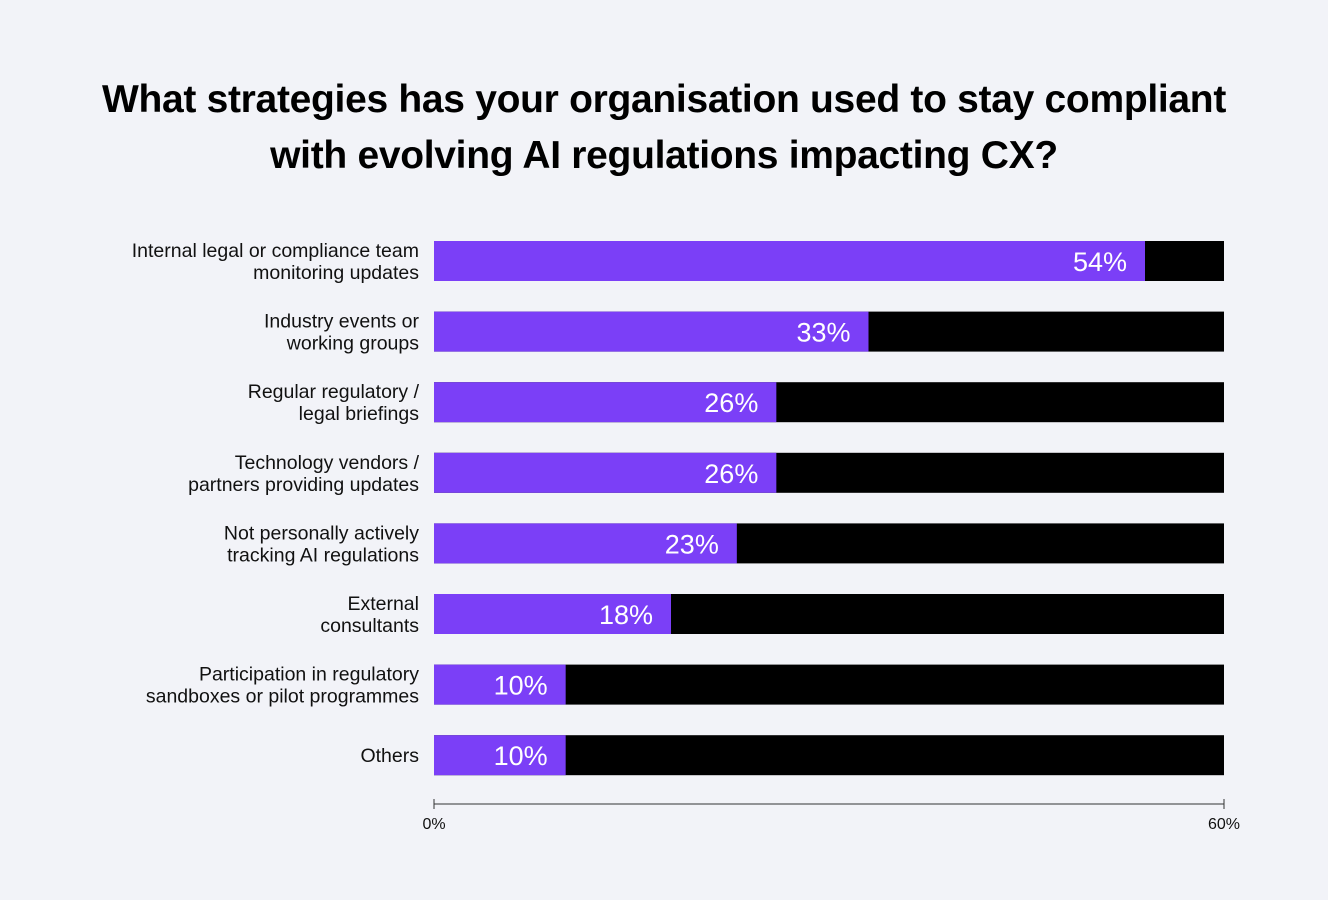 The width and height of the screenshot is (1328, 900). What do you see at coordinates (389, 756) in the screenshot?
I see `category-label: Others` at bounding box center [389, 756].